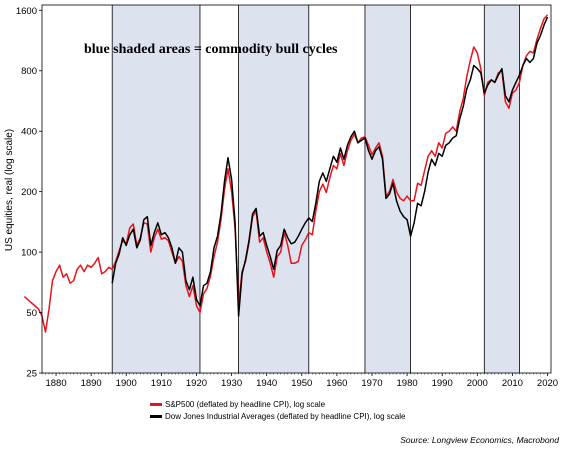  I want to click on y-axis: 1600 800 400 200 100 50 25, so click(29, 193).